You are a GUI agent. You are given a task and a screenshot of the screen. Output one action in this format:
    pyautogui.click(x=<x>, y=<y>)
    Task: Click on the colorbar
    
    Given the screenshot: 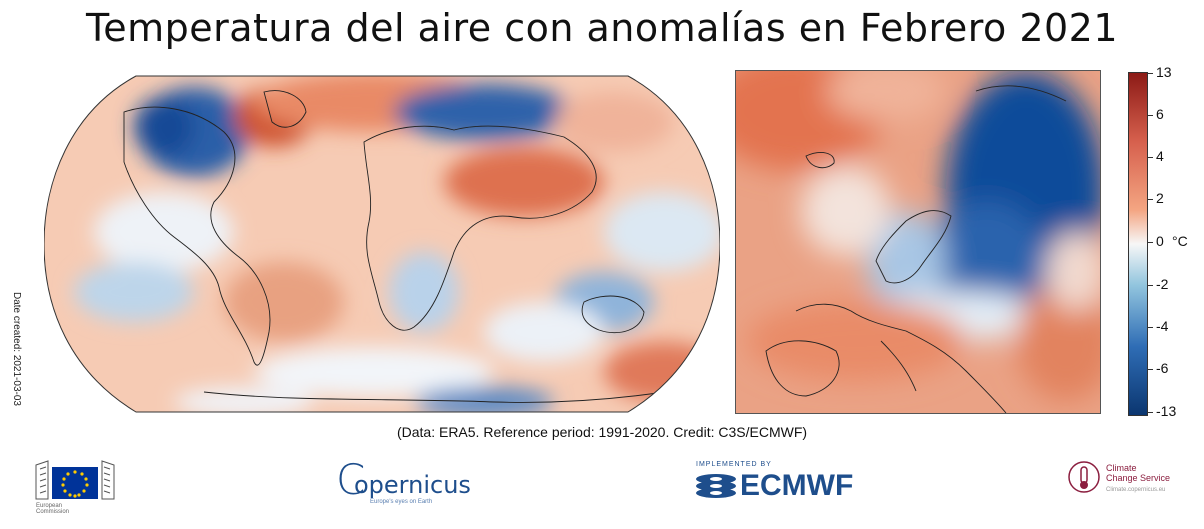 What is the action you would take?
    pyautogui.click(x=1138, y=244)
    